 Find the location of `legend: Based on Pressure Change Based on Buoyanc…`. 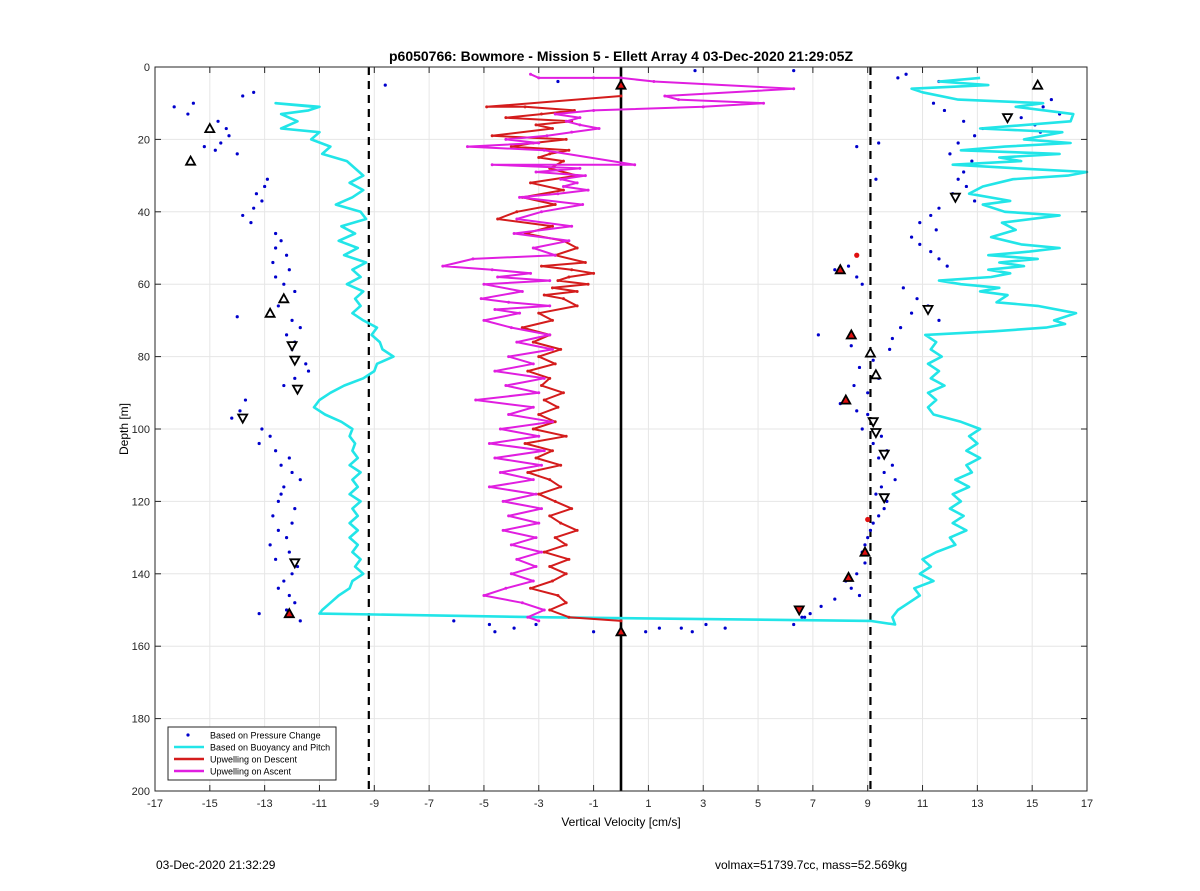

legend: Based on Pressure Change Based on Buoyanc… is located at coordinates (252, 753).